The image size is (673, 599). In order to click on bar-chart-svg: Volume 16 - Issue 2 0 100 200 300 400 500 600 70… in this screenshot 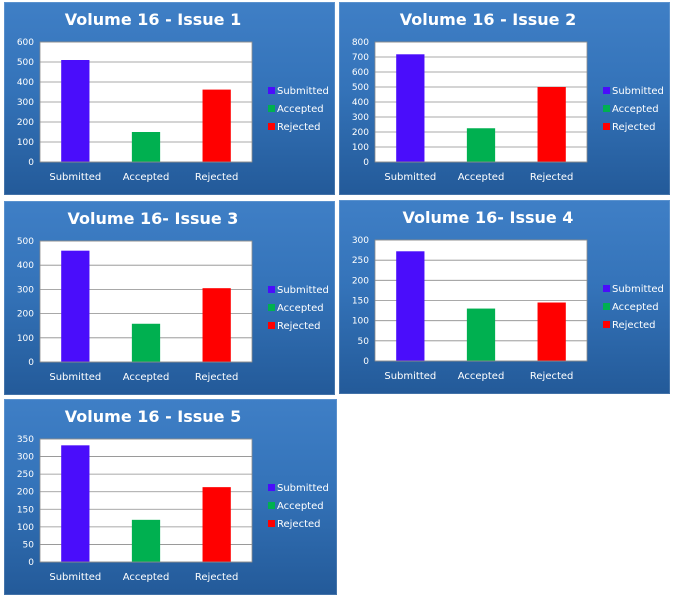, I will do `click(508, 96)`.